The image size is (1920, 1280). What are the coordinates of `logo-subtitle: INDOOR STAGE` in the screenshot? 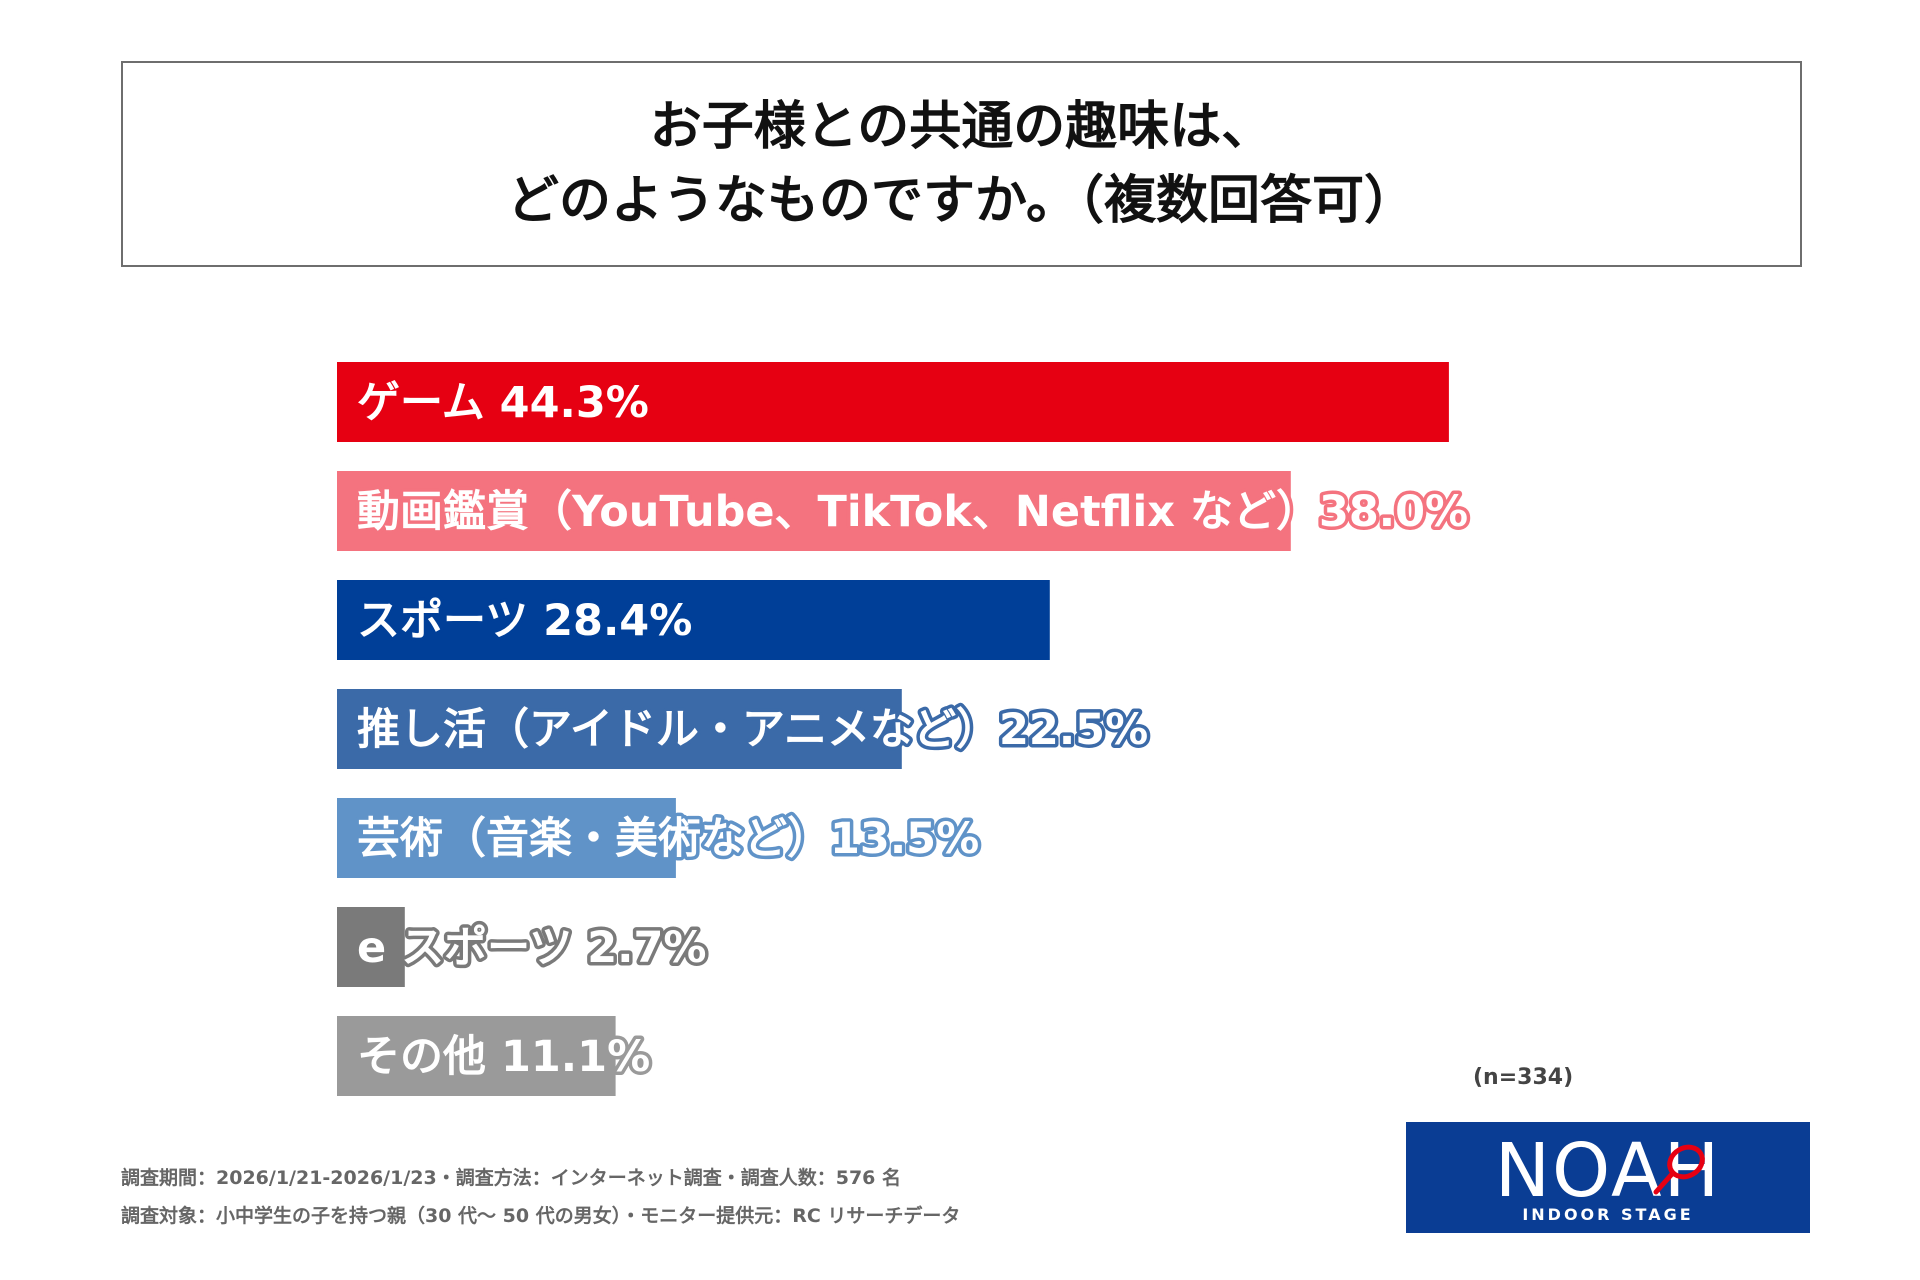 It's located at (1608, 1214).